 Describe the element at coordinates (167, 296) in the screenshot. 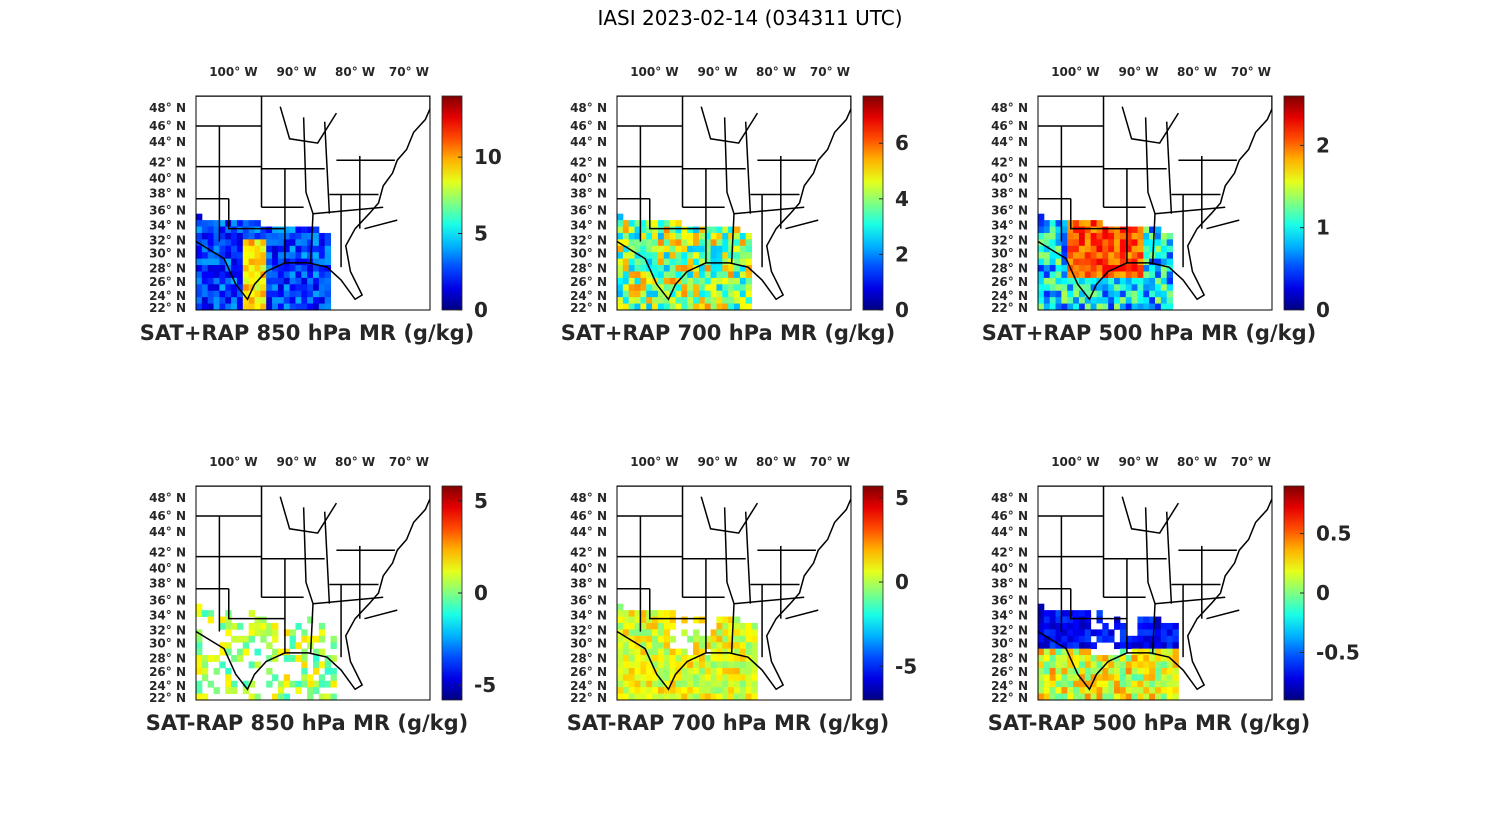

I see `lat-label: 24° N` at that location.